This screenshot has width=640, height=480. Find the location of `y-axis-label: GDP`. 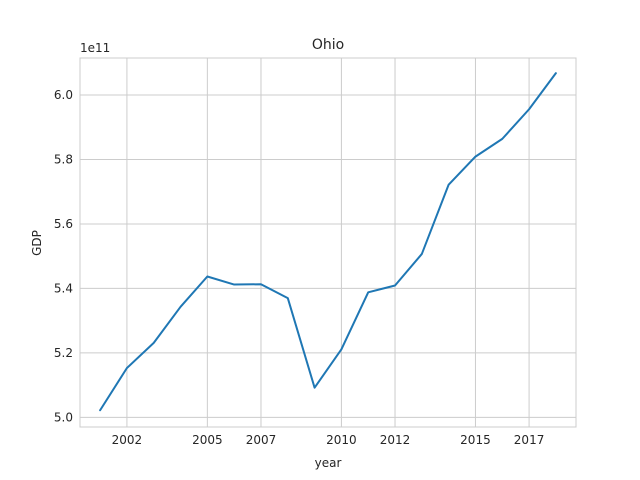

y-axis-label: GDP is located at coordinates (37, 243).